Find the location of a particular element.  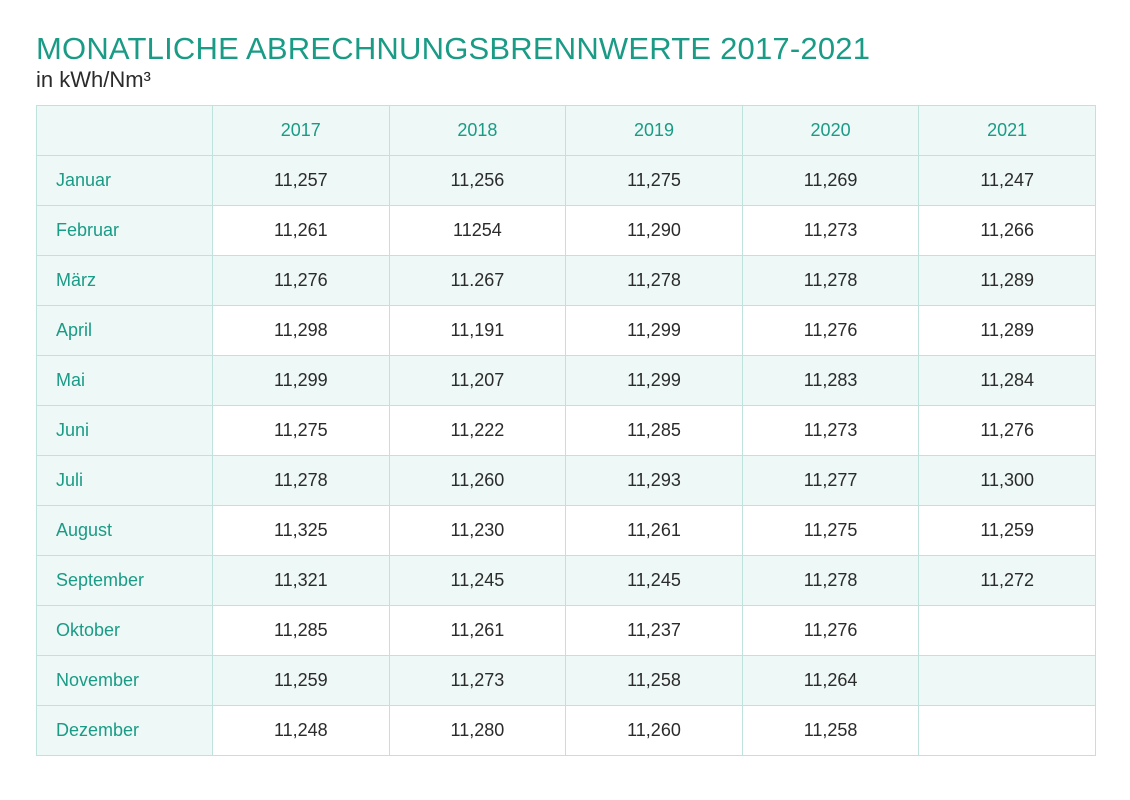

value-cell: 11,191 is located at coordinates (477, 330).